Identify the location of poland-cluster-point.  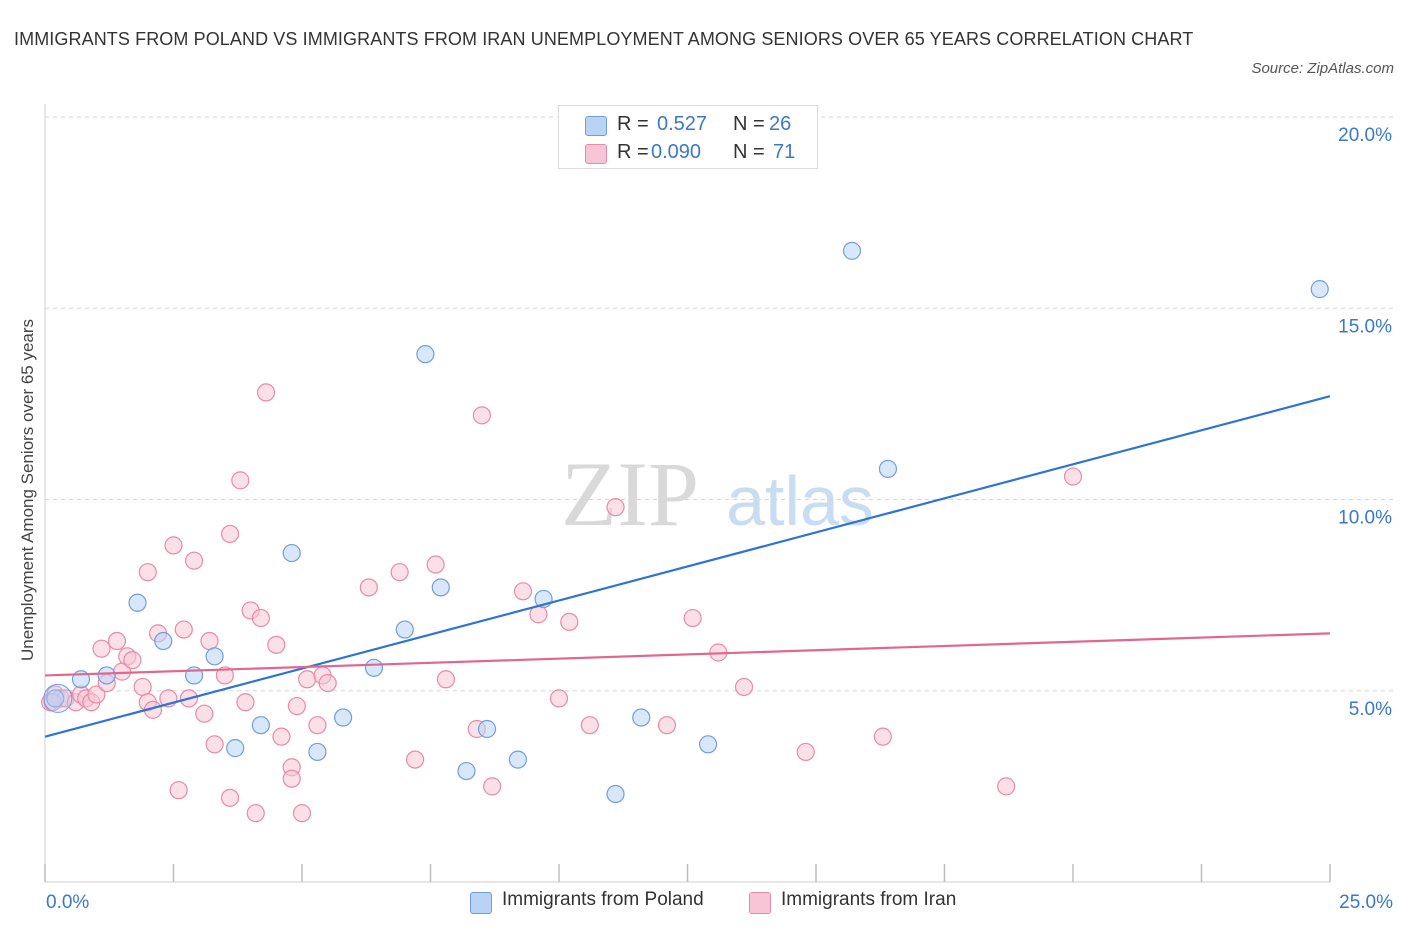
(58, 698).